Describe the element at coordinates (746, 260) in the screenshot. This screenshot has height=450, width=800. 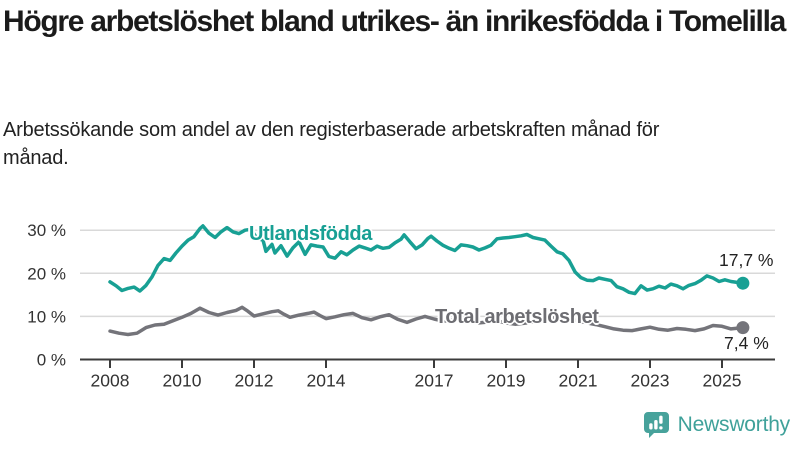
I see `end-value-utlandsfodda: 17,7 %` at that location.